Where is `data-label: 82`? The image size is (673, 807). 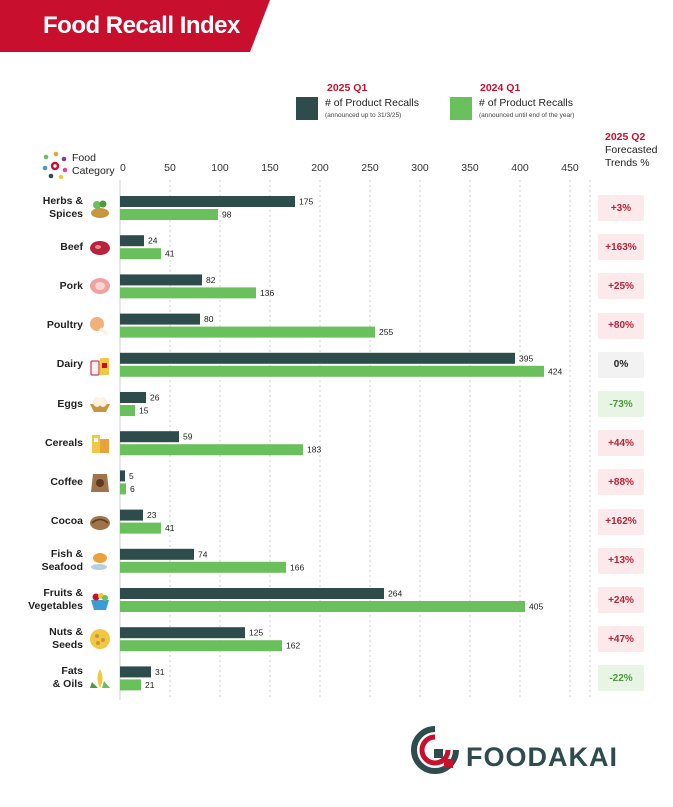
data-label: 82 is located at coordinates (211, 280).